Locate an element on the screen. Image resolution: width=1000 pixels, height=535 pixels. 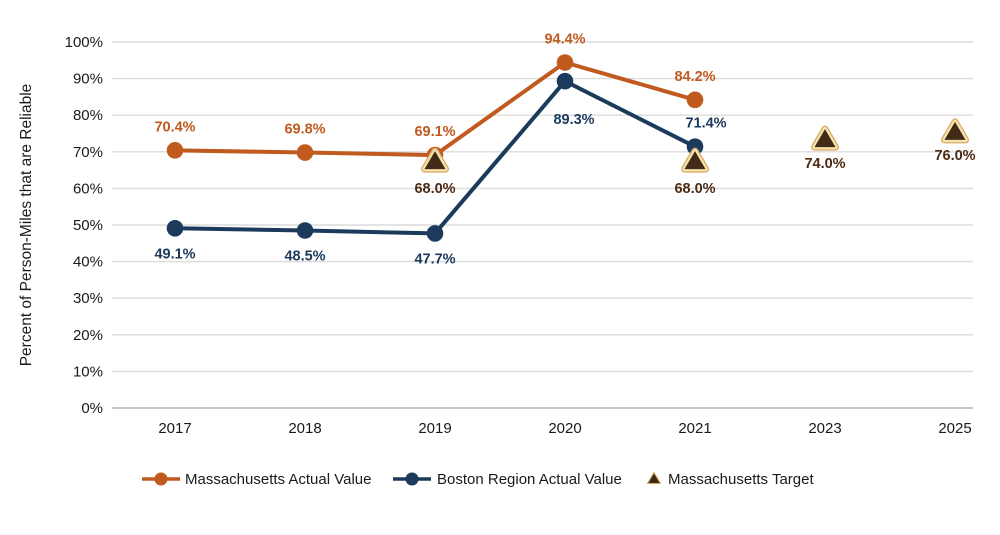
data-label: 49.1% is located at coordinates (174, 254).